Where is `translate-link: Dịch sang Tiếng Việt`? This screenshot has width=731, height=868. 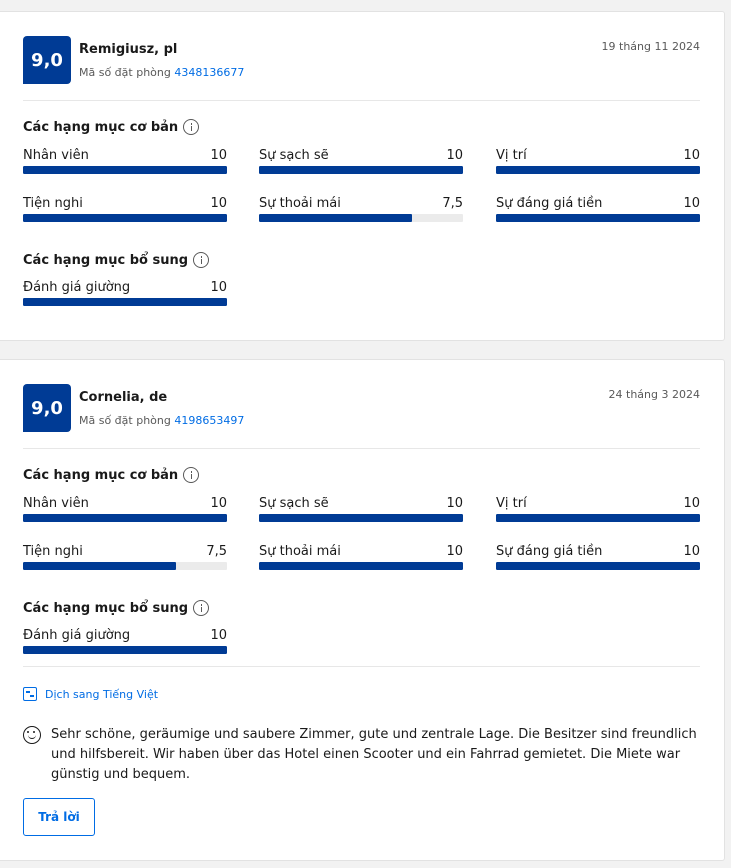 translate-link: Dịch sang Tiếng Việt is located at coordinates (90, 694).